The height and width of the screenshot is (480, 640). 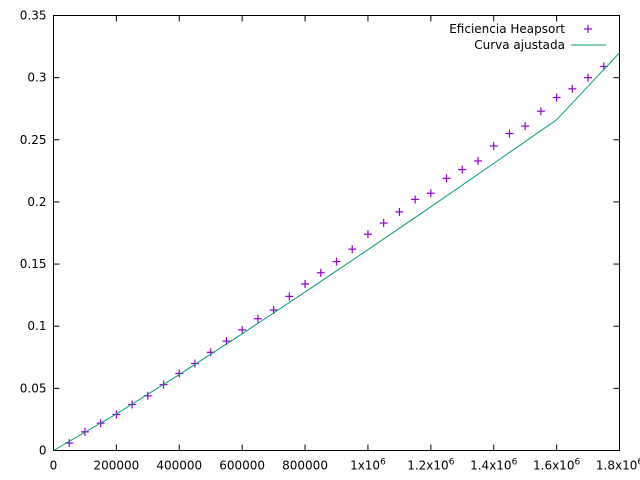 What do you see at coordinates (430, 465) in the screenshot?
I see `x-tick-label: 1.2x10⁶` at bounding box center [430, 465].